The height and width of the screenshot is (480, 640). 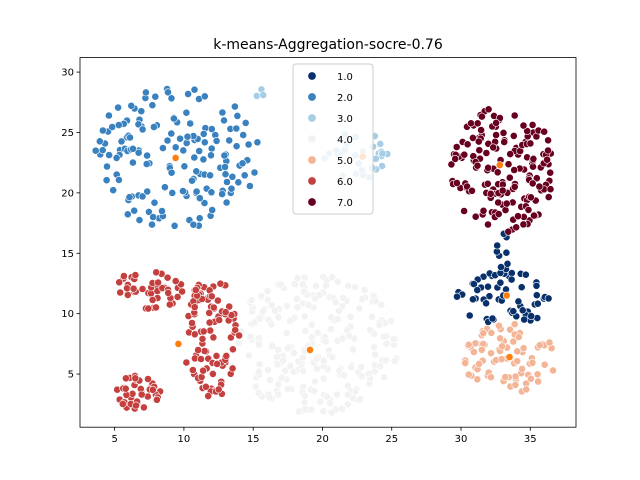 What do you see at coordinates (345, 203) in the screenshot?
I see `legend-label-7: 7.0` at bounding box center [345, 203].